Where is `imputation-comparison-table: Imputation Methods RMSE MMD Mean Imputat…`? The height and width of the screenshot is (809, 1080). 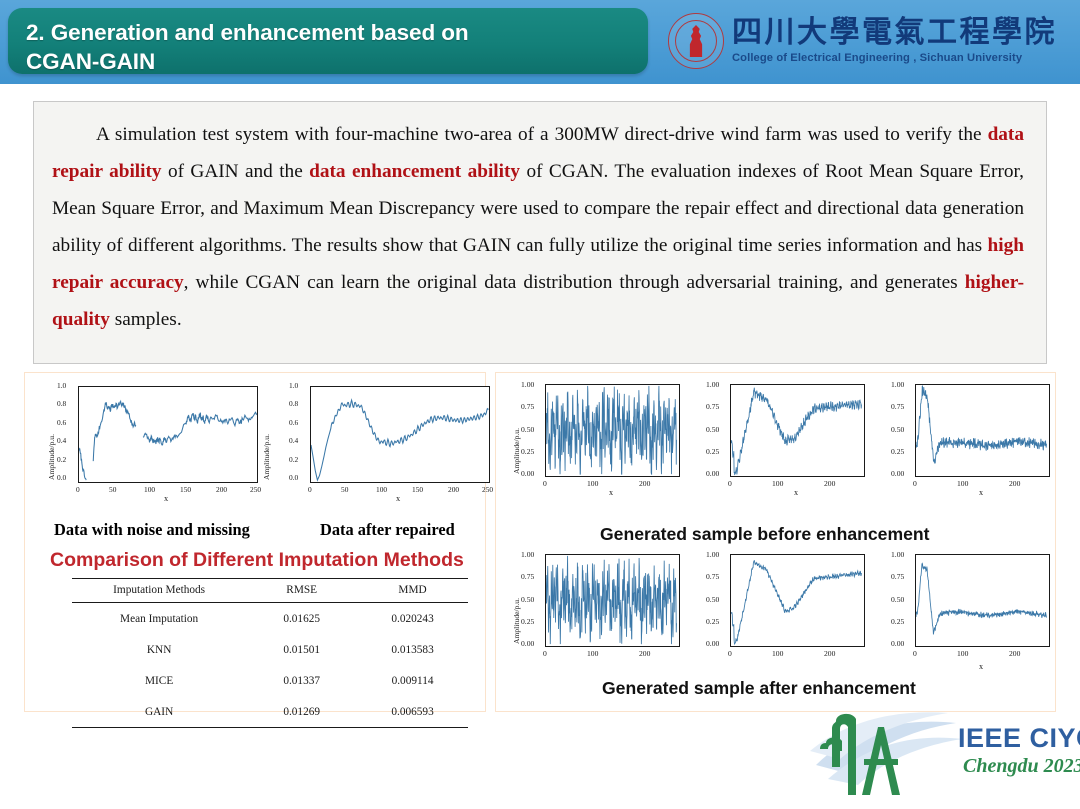 imputation-comparison-table: Imputation Methods RMSE MMD Mean Imputat… is located at coordinates (270, 653).